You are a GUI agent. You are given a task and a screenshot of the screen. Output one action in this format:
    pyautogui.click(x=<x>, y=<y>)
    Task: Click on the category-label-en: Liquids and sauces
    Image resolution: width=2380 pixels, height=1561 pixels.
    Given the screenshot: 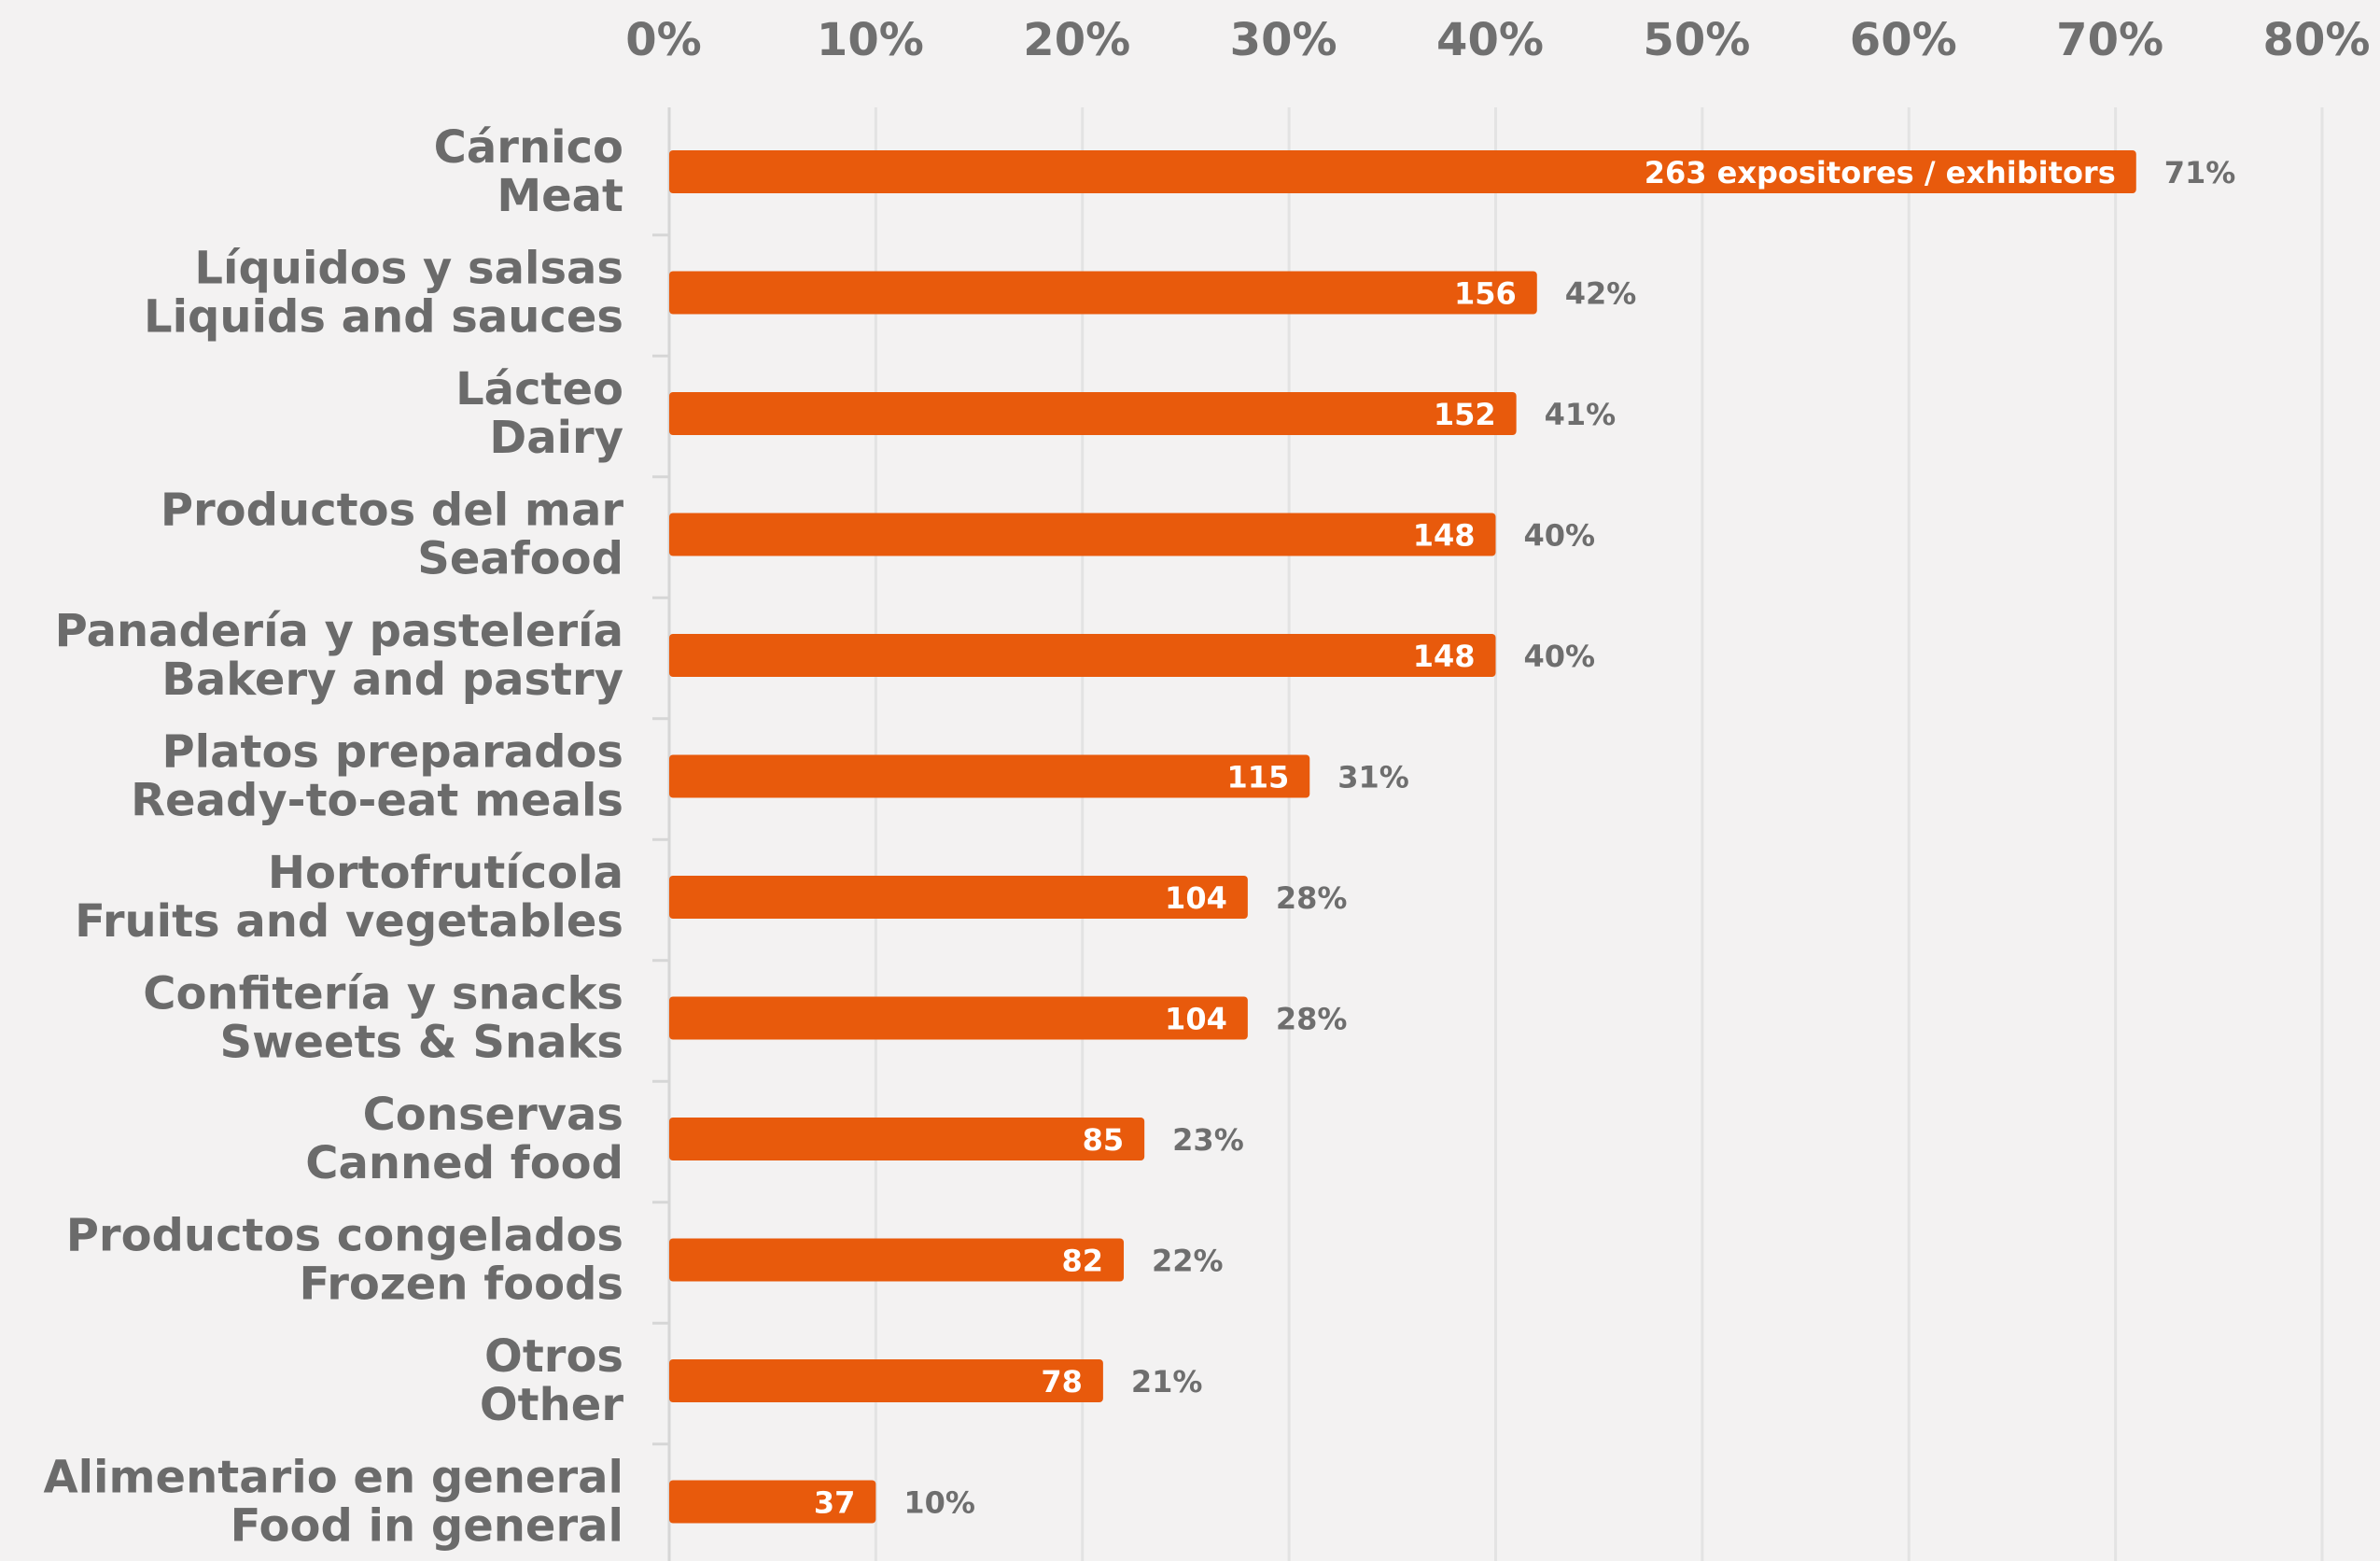 What is the action you would take?
    pyautogui.click(x=383, y=317)
    